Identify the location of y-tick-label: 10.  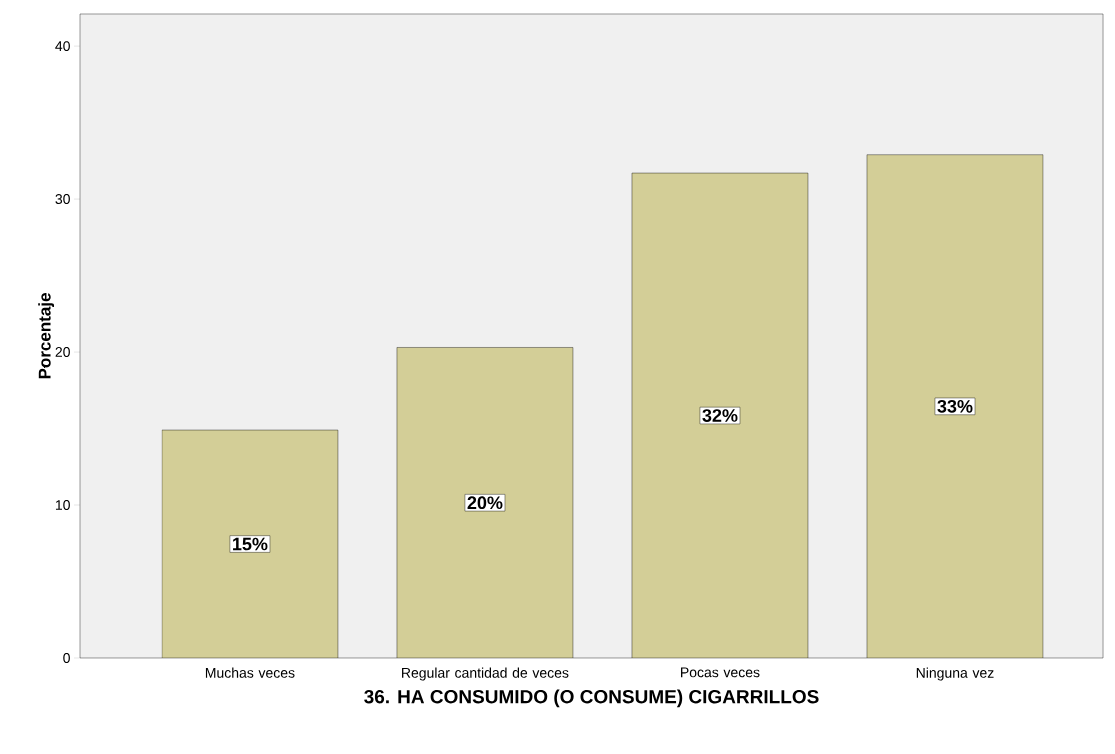
(62, 505).